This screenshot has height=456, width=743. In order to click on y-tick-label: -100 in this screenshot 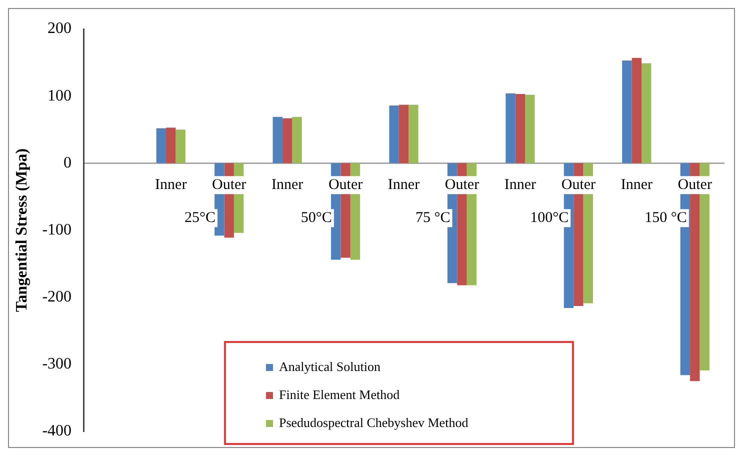, I will do `click(57, 229)`.